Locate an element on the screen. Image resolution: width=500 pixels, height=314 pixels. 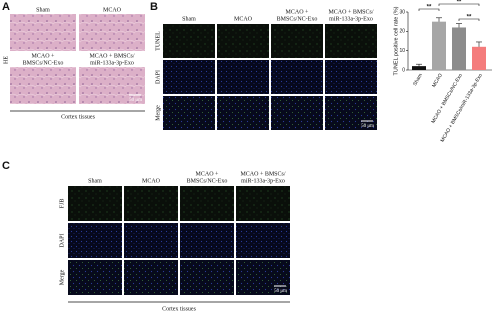
panel-label: B is located at coordinates (154, 7).